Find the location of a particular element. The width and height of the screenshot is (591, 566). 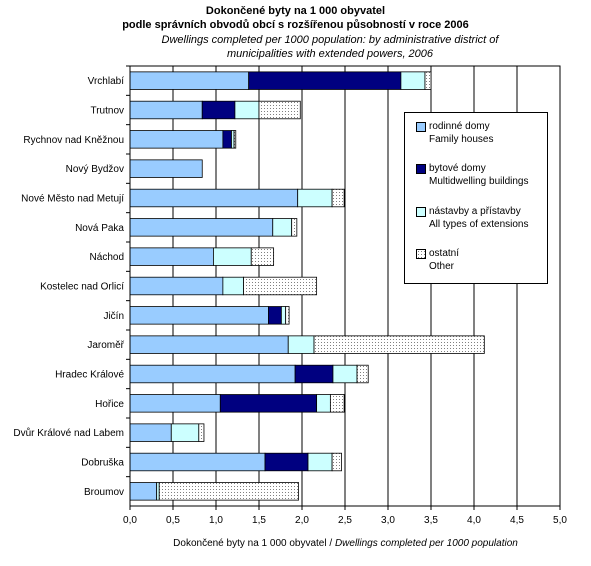

category-label: Rychnov nad Kněžnou is located at coordinates (73, 140).